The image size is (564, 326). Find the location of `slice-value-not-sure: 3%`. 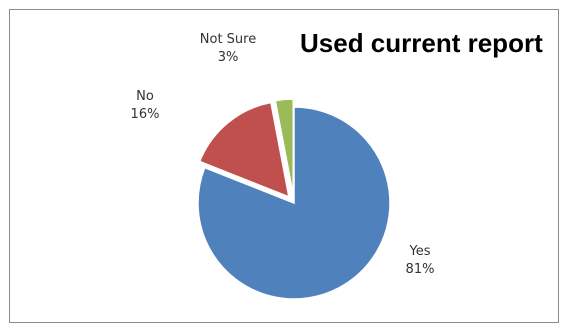

slice-value-not-sure: 3% is located at coordinates (228, 57).